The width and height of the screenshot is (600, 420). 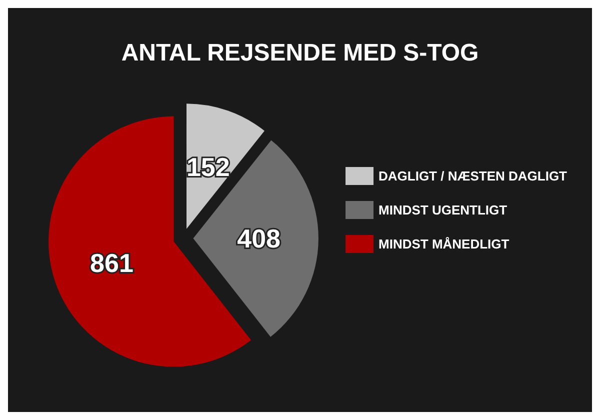 I want to click on legend-label: DAGLIGT / NÆSTEN DAGLIGT, so click(x=473, y=176).